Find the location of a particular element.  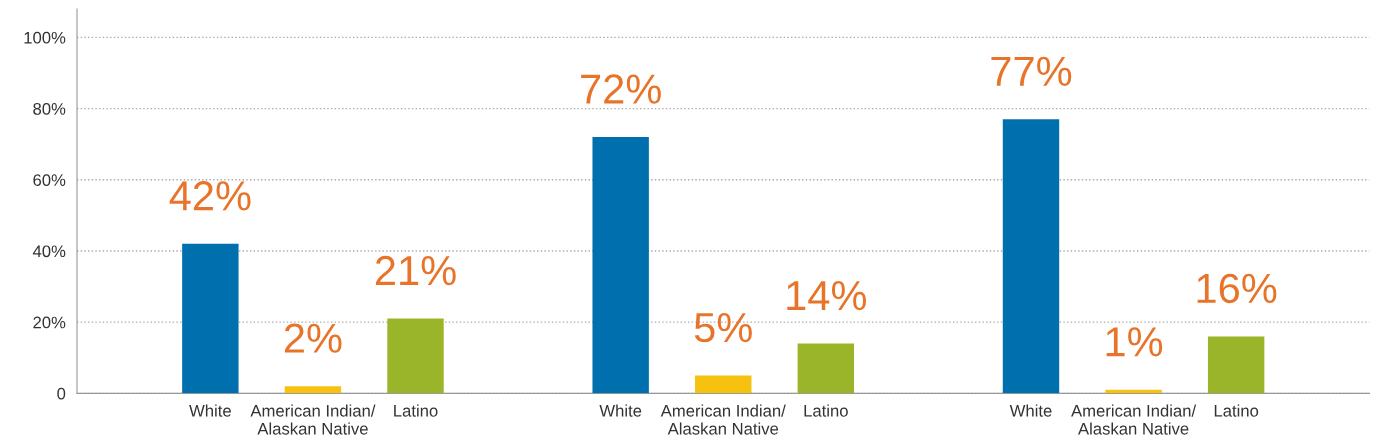

y-tick-label: 0 is located at coordinates (61, 393).